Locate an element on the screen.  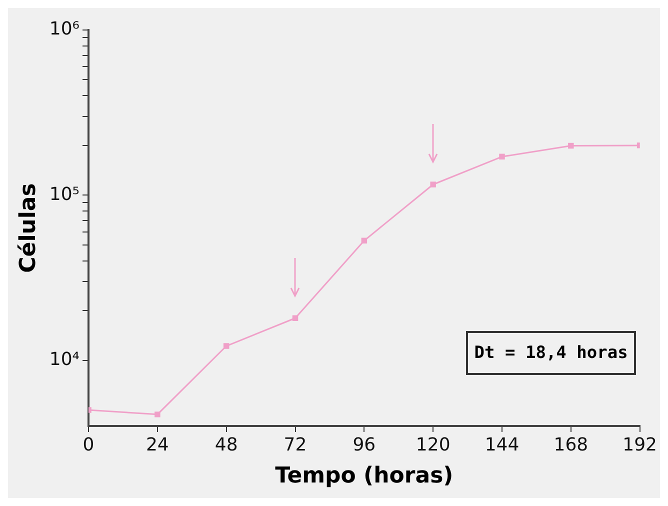
x-tick-label: 144 is located at coordinates (502, 445).